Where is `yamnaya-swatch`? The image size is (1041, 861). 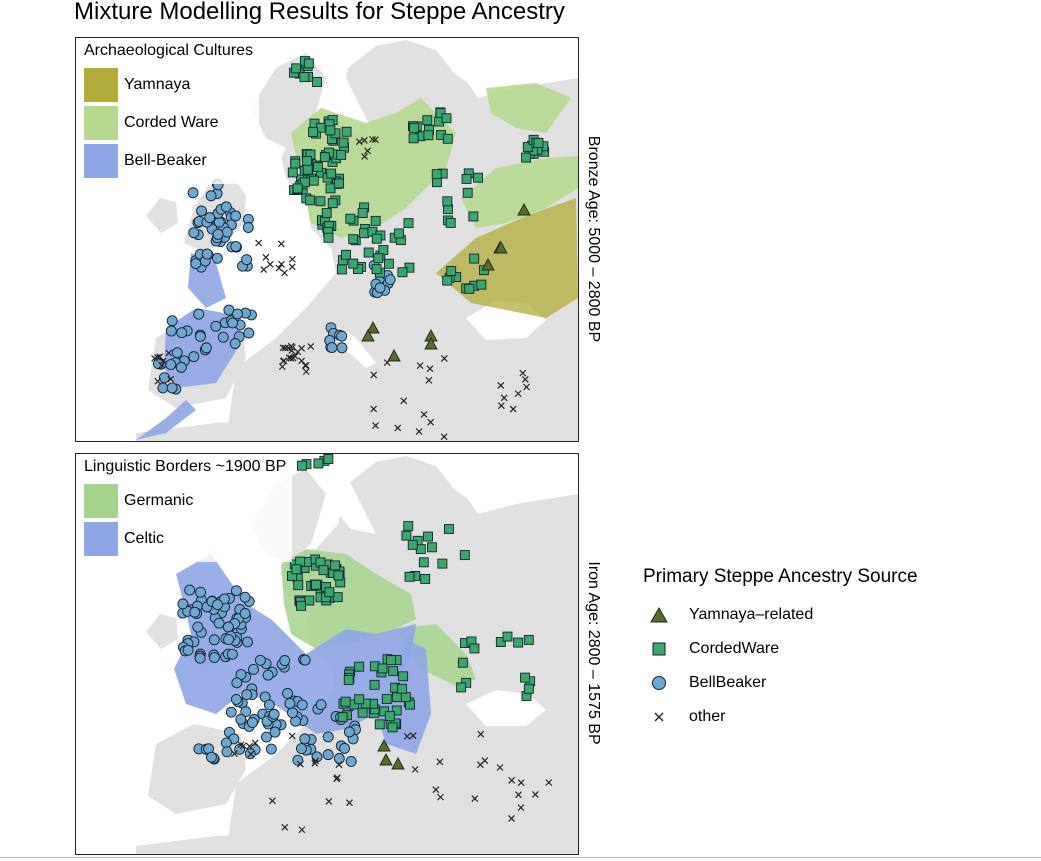
yamnaya-swatch is located at coordinates (101, 85).